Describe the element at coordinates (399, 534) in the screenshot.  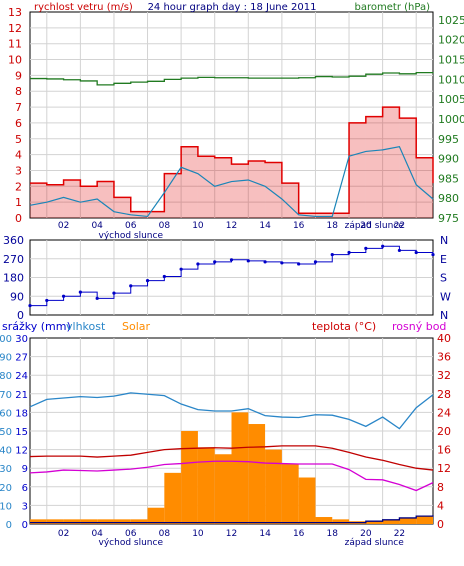
I see `temperature-x-tick-label: 22` at that location.